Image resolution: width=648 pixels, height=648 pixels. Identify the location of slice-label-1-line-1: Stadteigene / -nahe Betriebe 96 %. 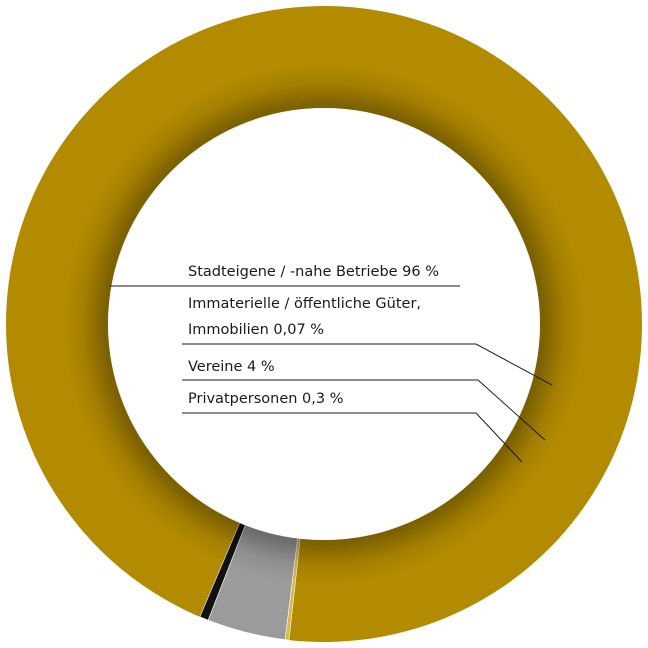
(313, 272).